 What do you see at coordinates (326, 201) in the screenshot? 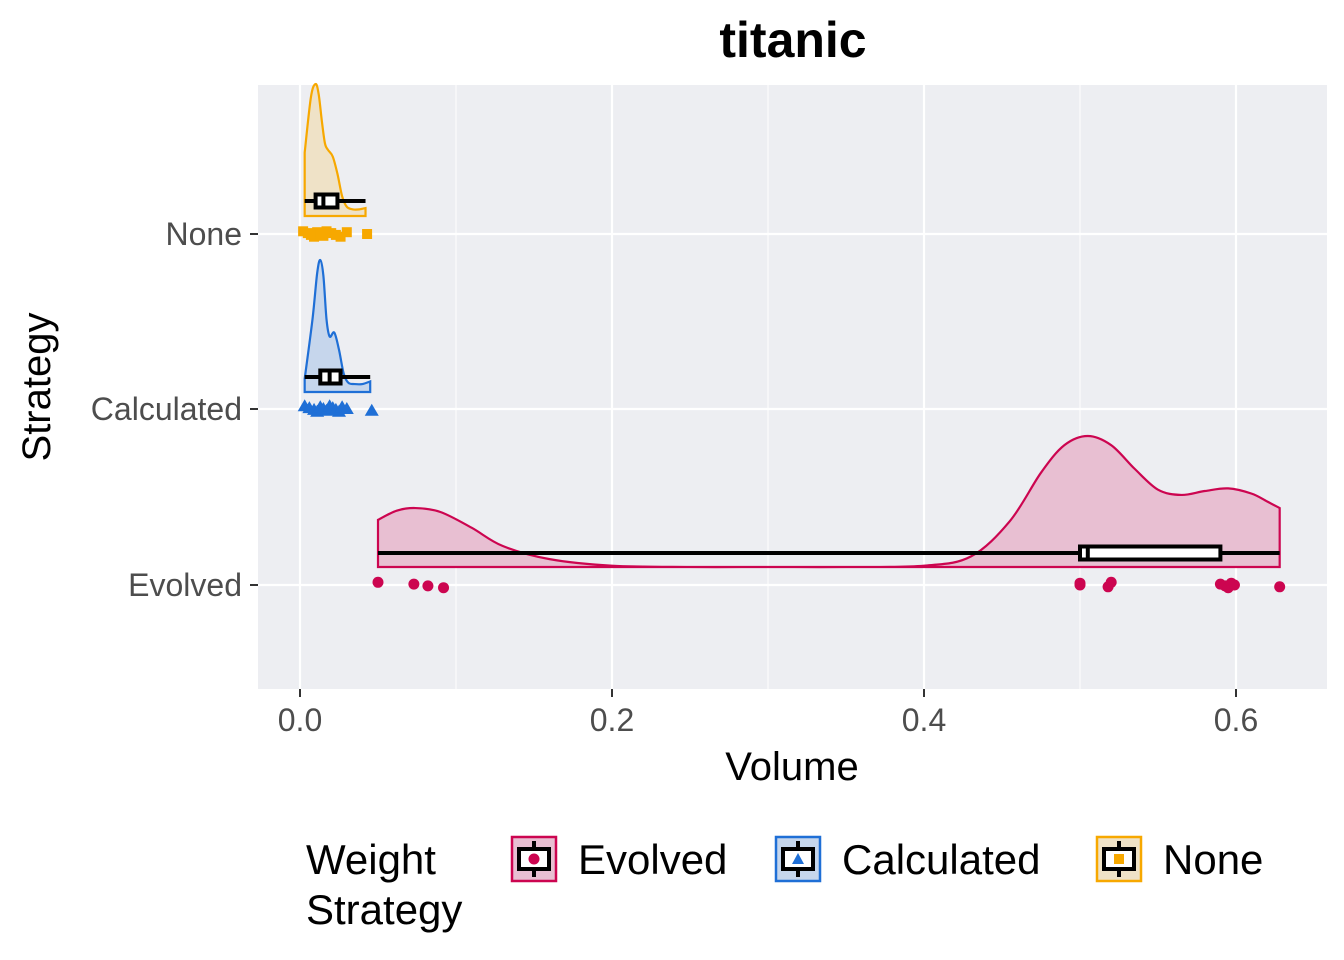
I see `box-none` at bounding box center [326, 201].